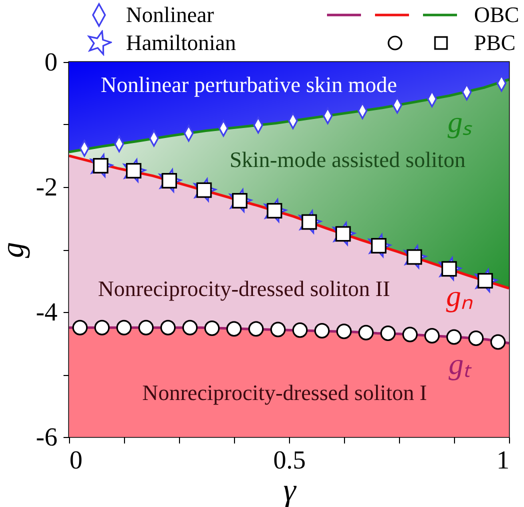  Describe the element at coordinates (290, 489) in the screenshot. I see `x-axis-title: γ` at that location.